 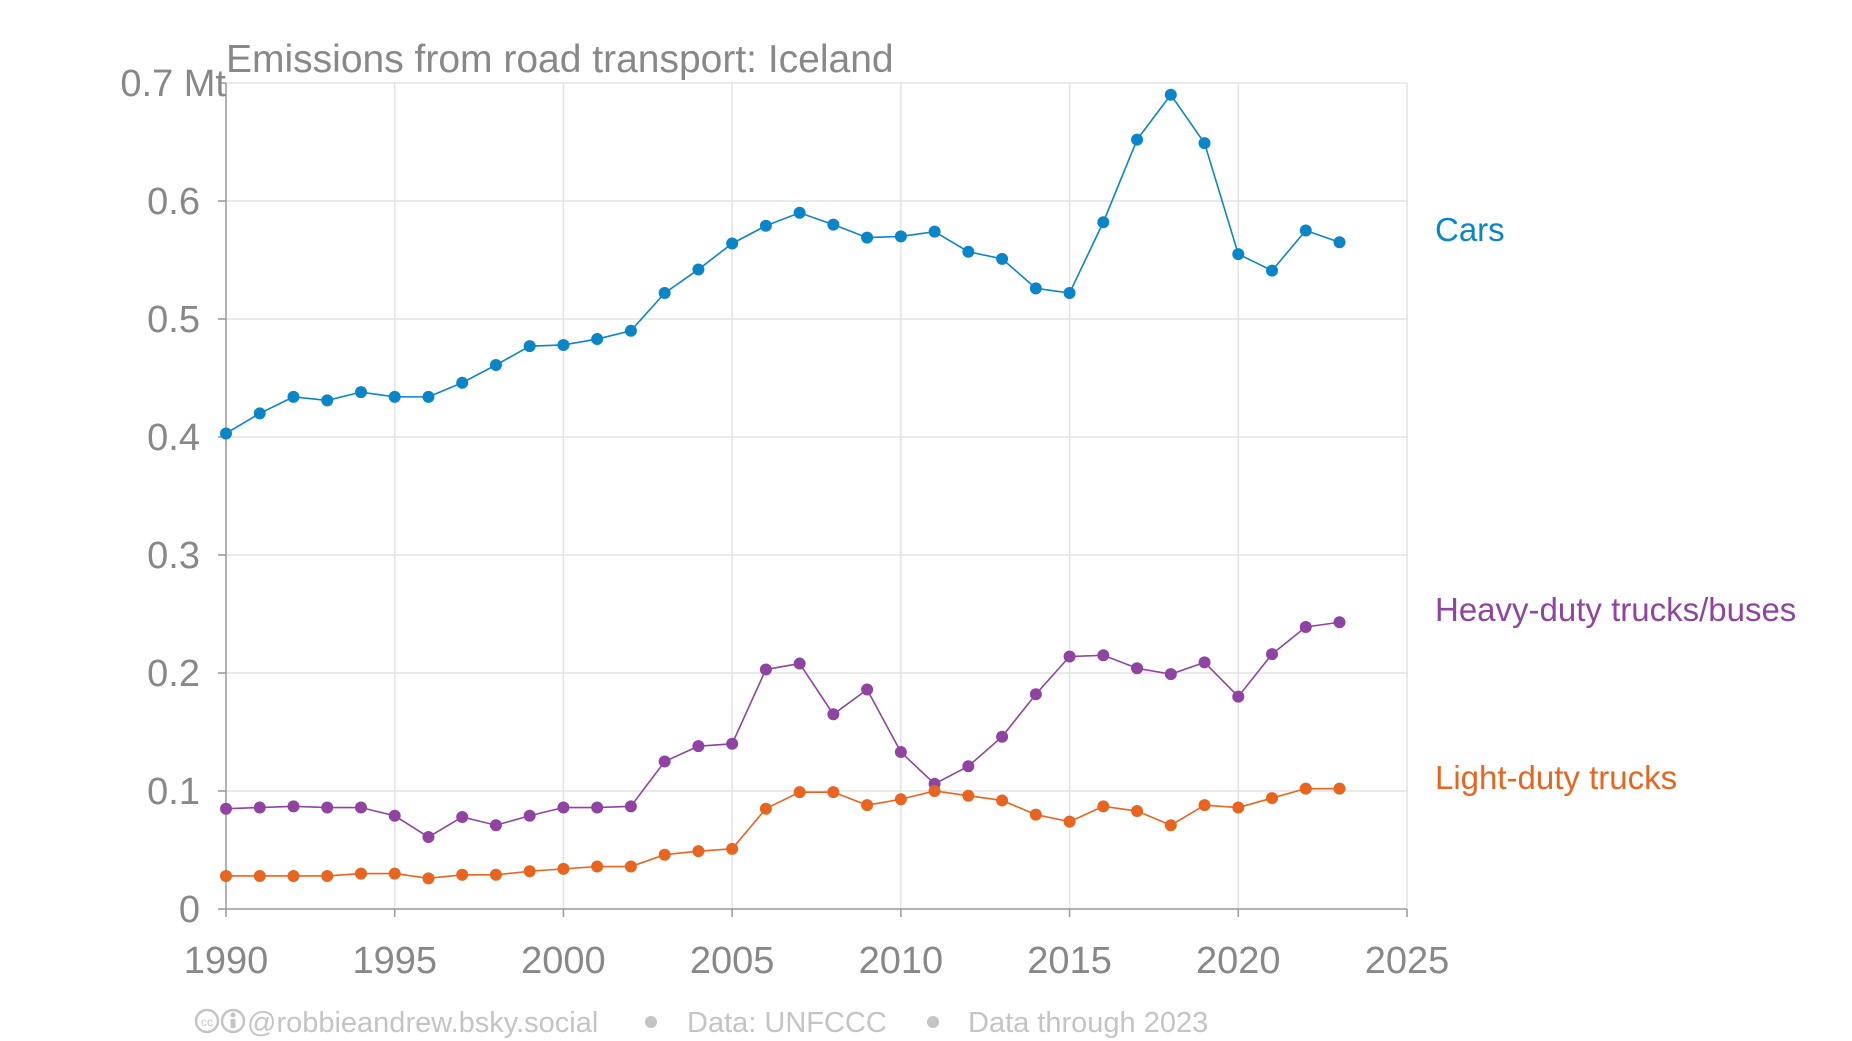 What do you see at coordinates (173, 84) in the screenshot?
I see `y-tick-label: 0.7 Mt` at bounding box center [173, 84].